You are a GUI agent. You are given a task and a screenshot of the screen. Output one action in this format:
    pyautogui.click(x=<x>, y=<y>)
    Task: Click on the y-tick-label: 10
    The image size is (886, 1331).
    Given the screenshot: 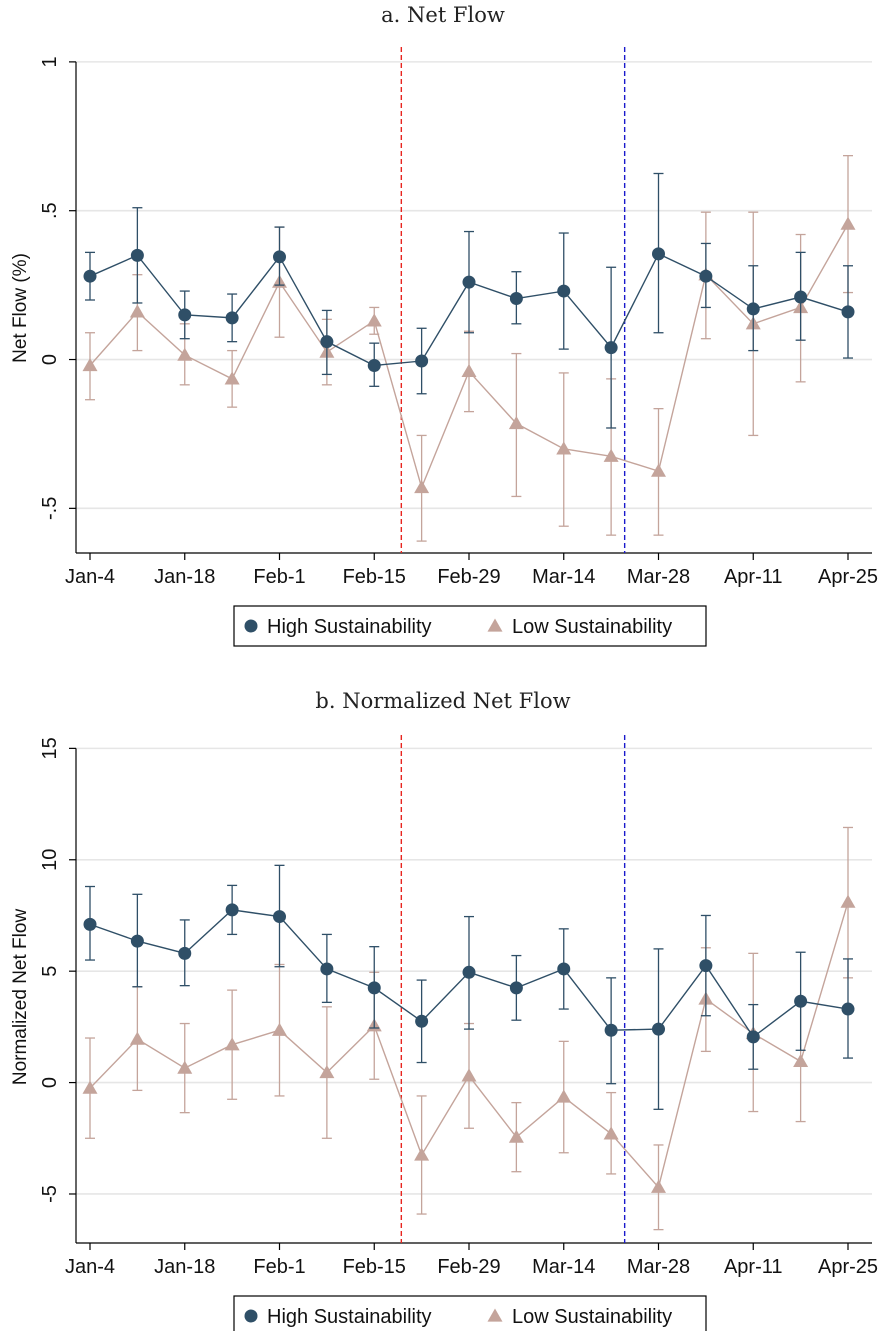 What is the action you would take?
    pyautogui.click(x=50, y=860)
    